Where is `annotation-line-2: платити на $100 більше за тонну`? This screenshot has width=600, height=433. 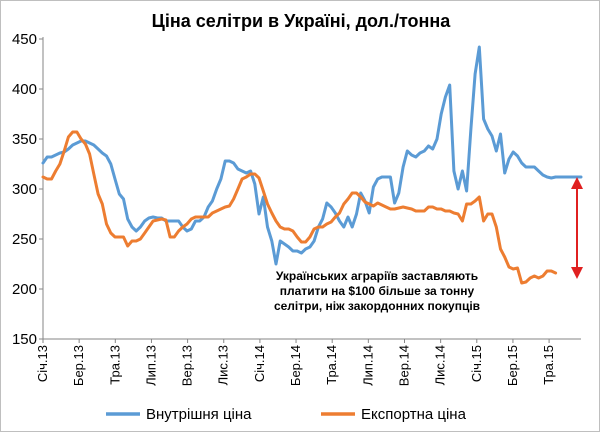 annotation-line-2: платити на $100 більше за тонну is located at coordinates (377, 291).